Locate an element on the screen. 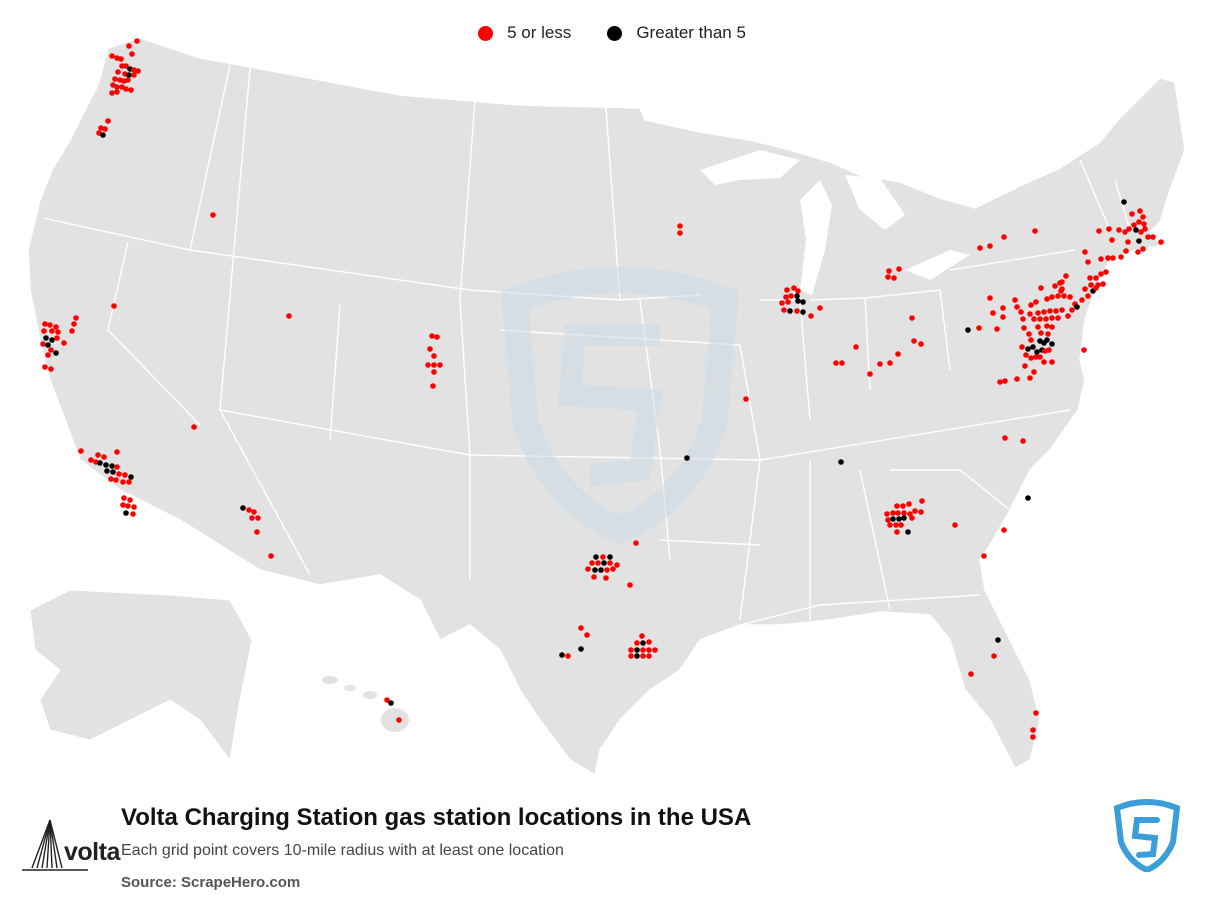  alaska-landmass is located at coordinates (141, 675).